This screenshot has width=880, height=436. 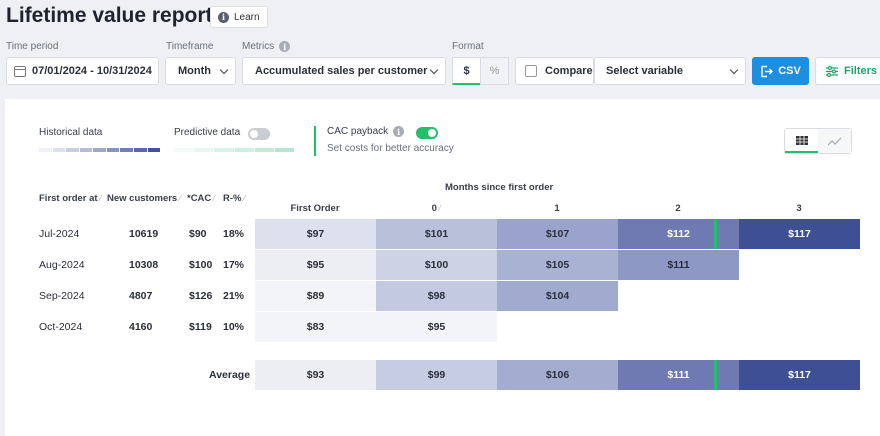 I want to click on filters-button: Filters, so click(x=847, y=71).